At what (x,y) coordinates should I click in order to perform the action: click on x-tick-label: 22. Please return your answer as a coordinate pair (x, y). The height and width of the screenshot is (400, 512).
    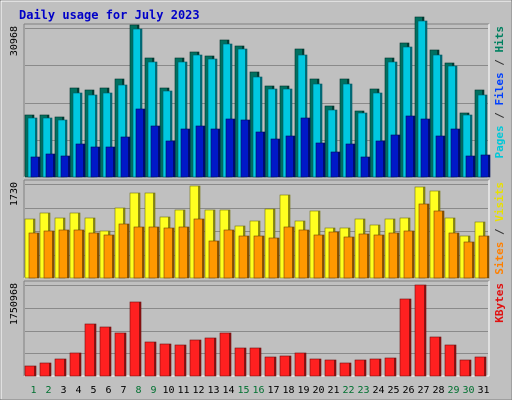
    Looking at the image, I should click on (348, 390).